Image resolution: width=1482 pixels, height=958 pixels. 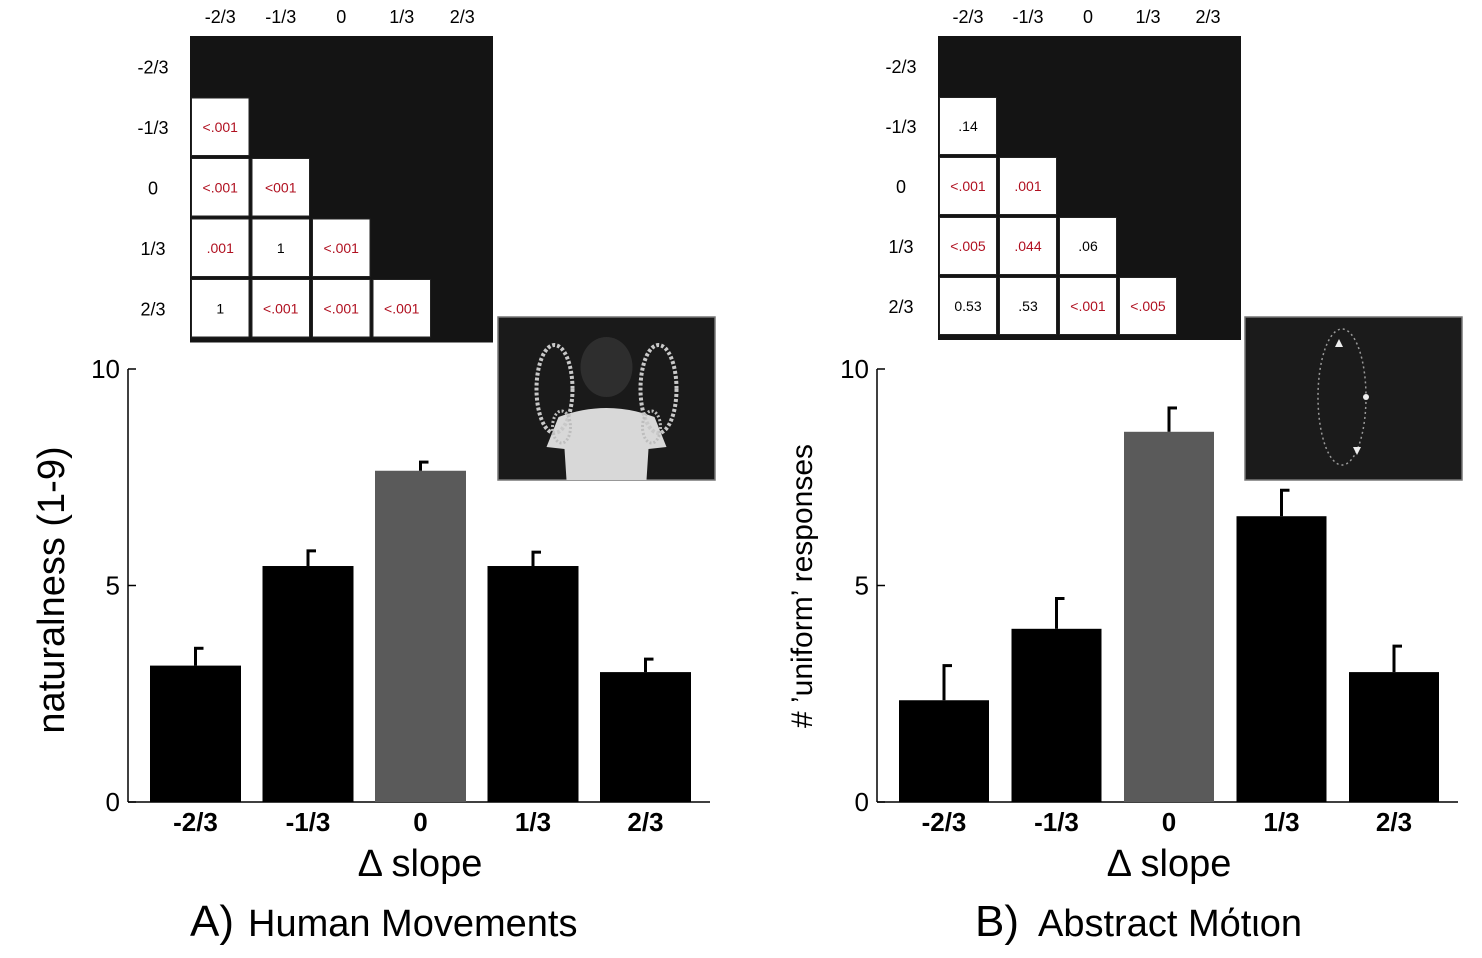 I want to click on matrix-cell-value: .53, so click(x=1028, y=306).